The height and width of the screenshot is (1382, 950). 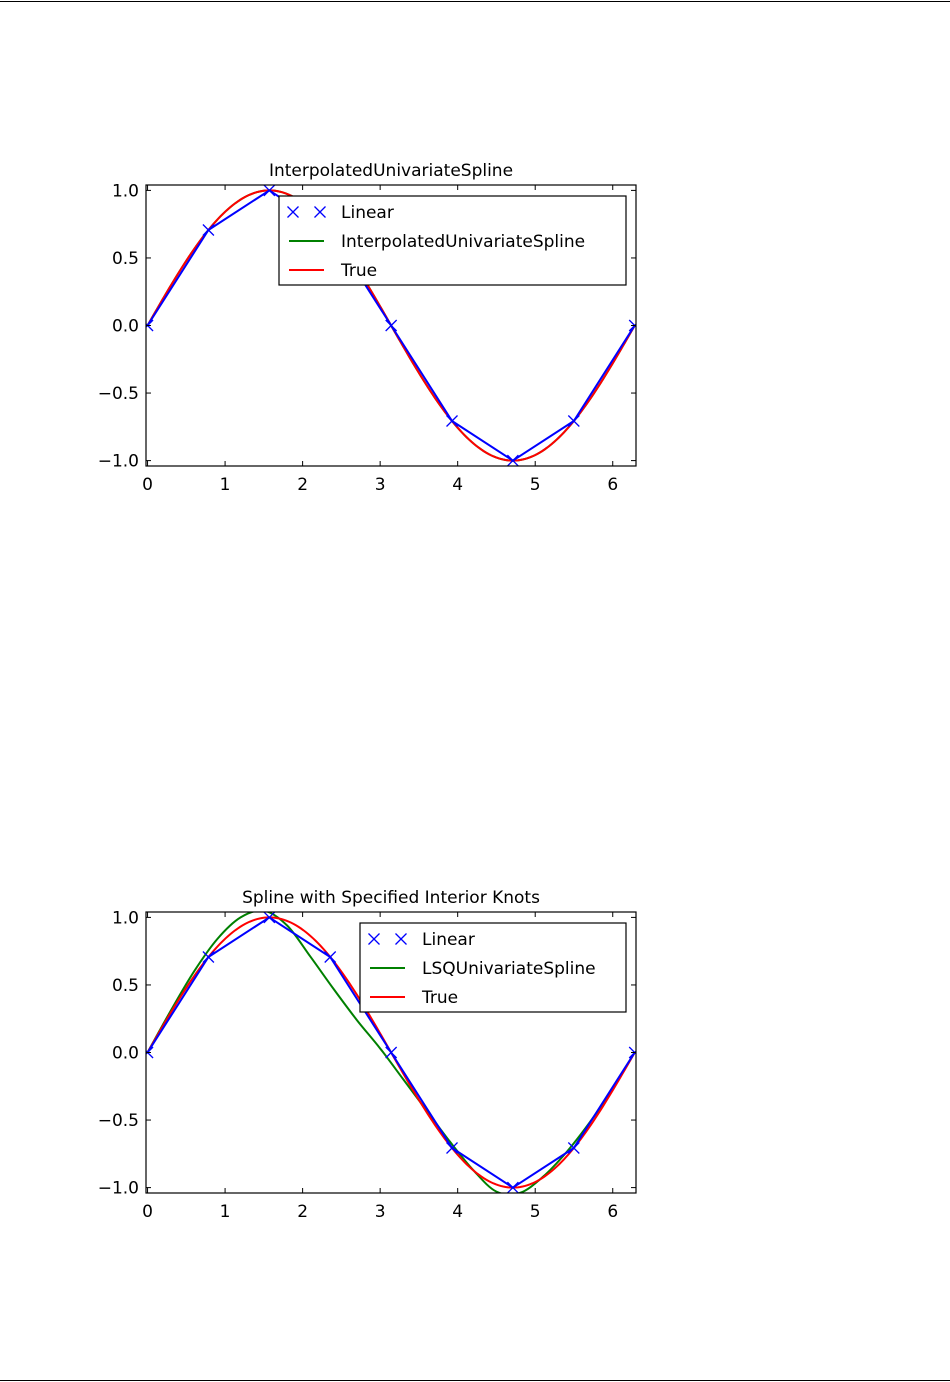 I want to click on legend-label: InterpolatedUnivariateSpline, so click(x=463, y=242).